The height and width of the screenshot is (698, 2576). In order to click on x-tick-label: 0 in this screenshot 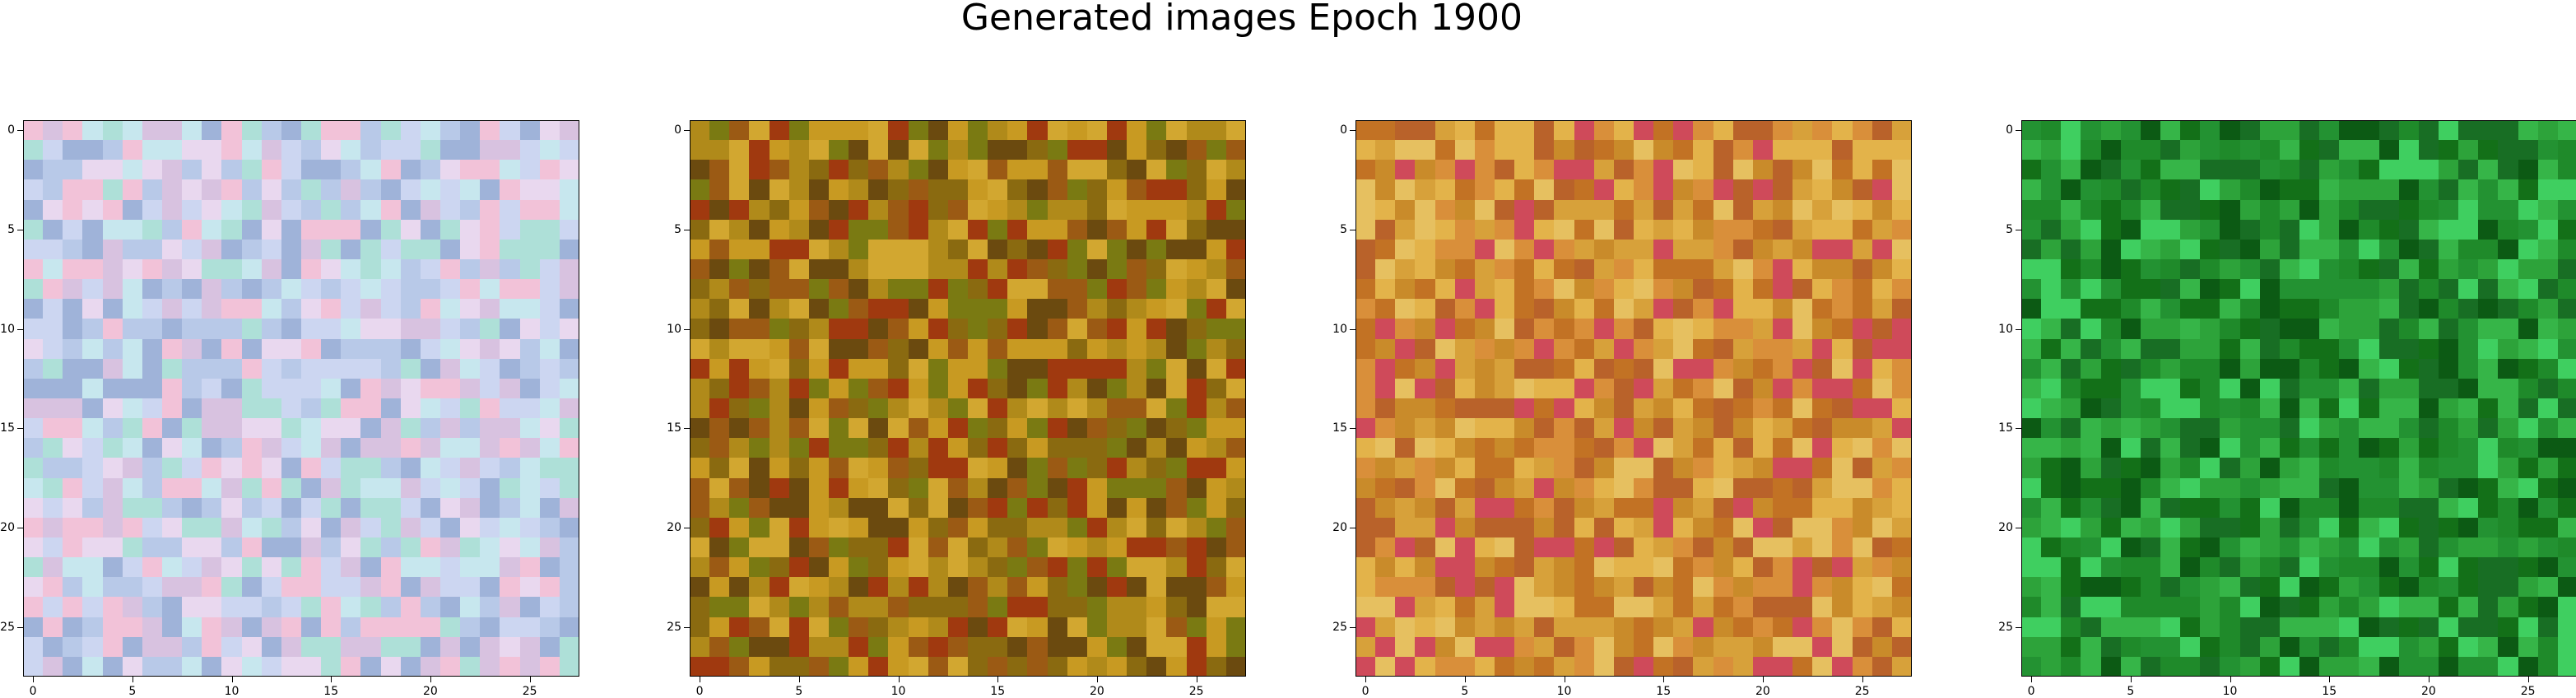, I will do `click(2031, 691)`.